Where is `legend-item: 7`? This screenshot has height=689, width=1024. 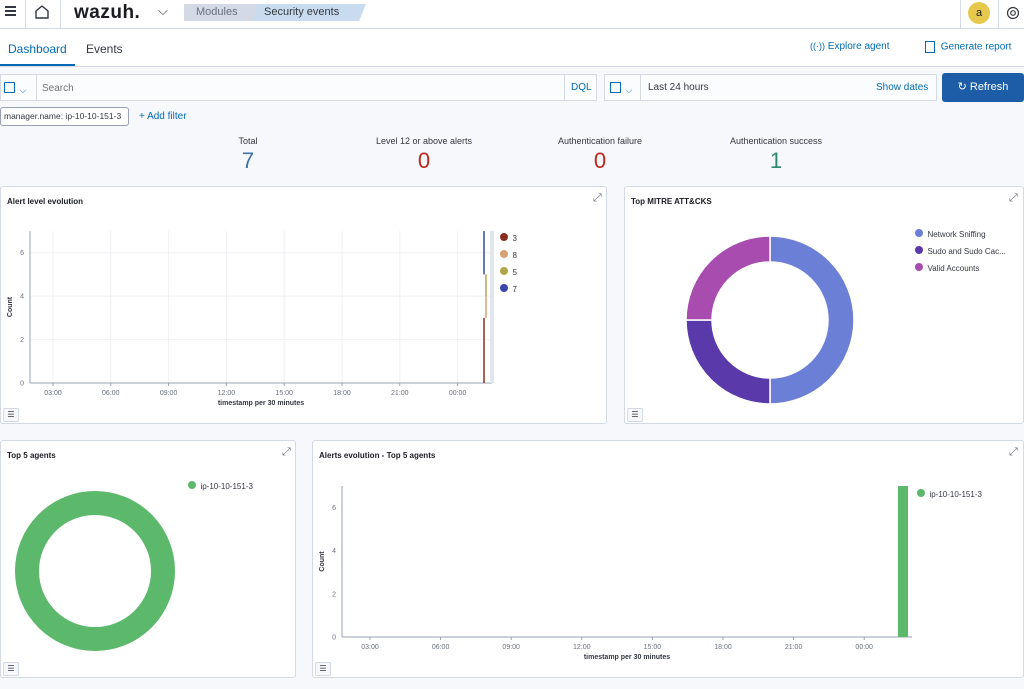
legend-item: 7 is located at coordinates (508, 287).